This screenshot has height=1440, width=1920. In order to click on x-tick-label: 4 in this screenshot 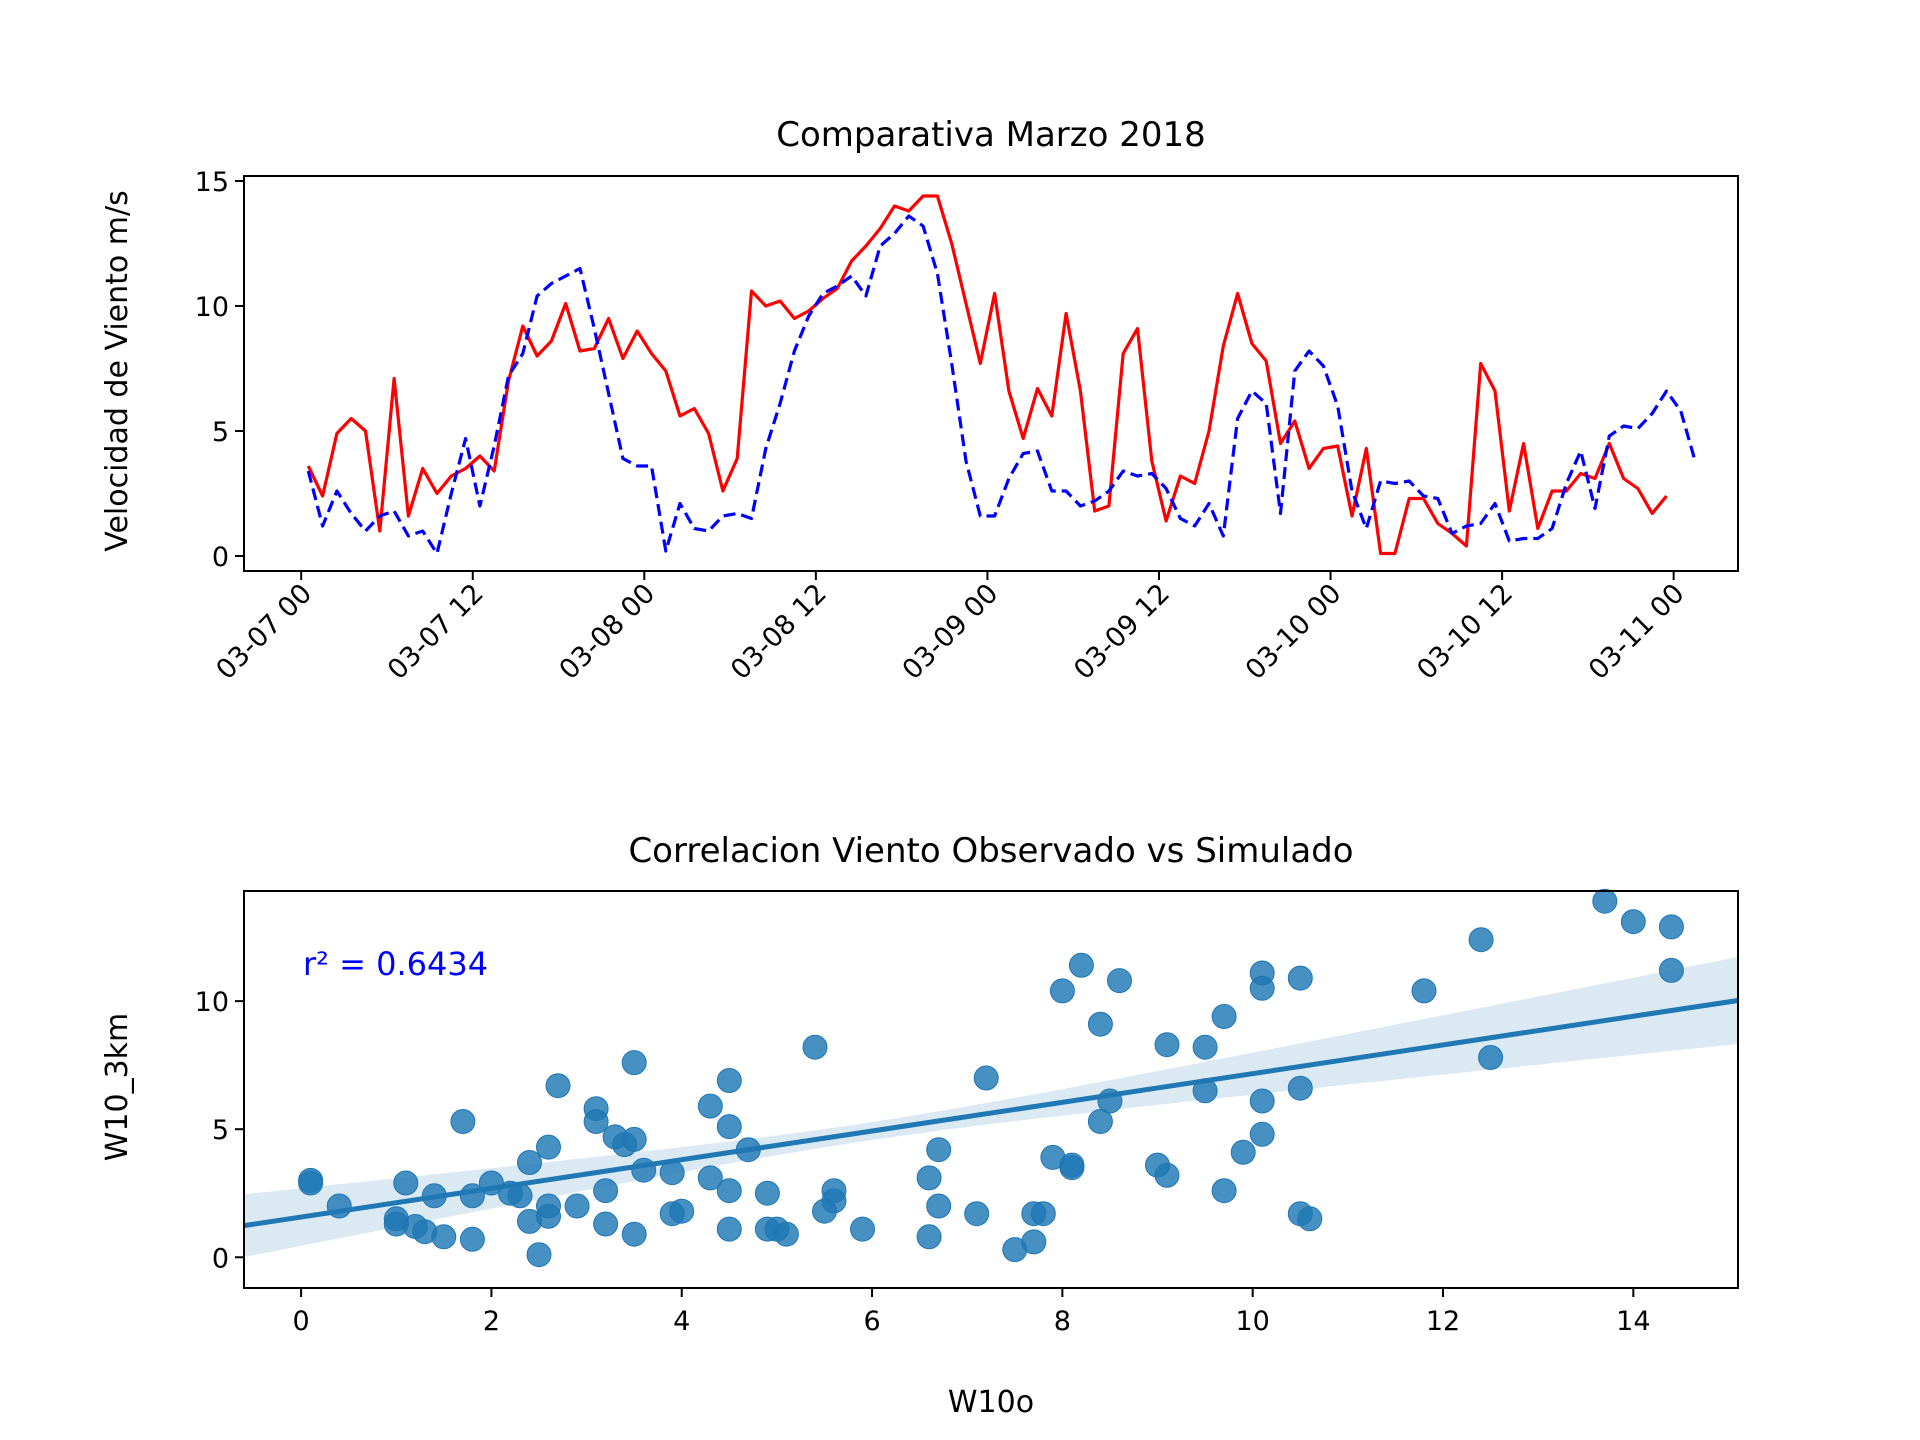, I will do `click(681, 1321)`.